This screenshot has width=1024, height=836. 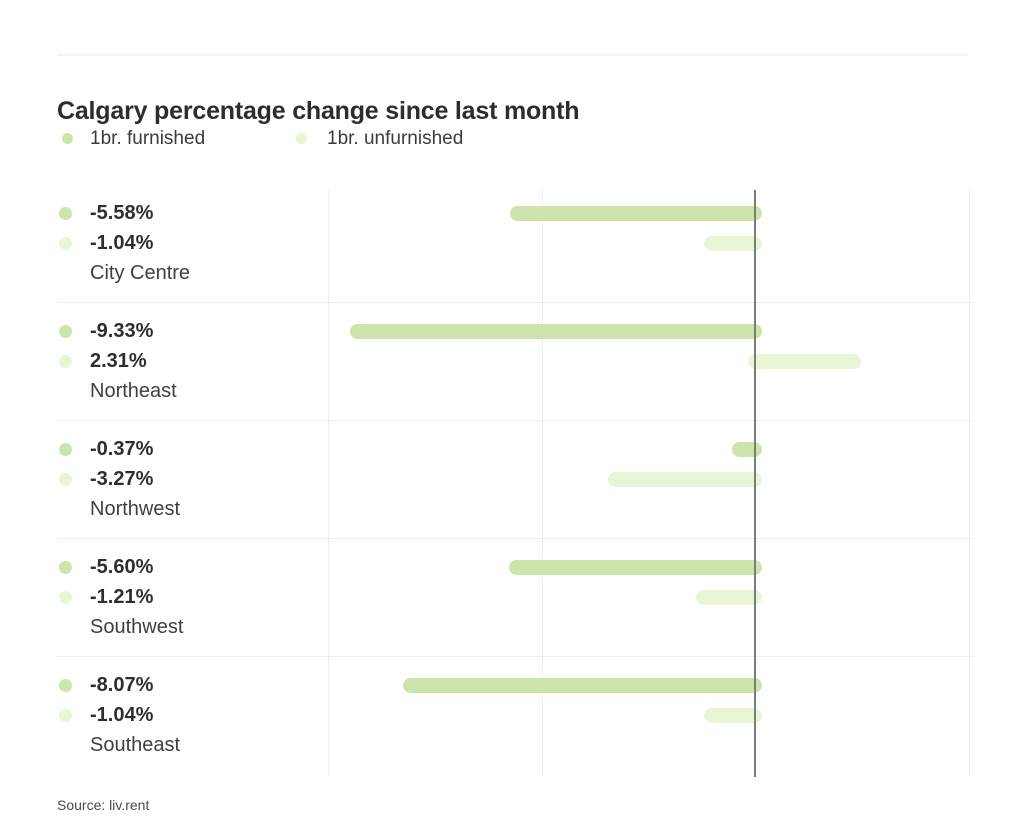 What do you see at coordinates (122, 213) in the screenshot?
I see `furnished-value: -5.58%` at bounding box center [122, 213].